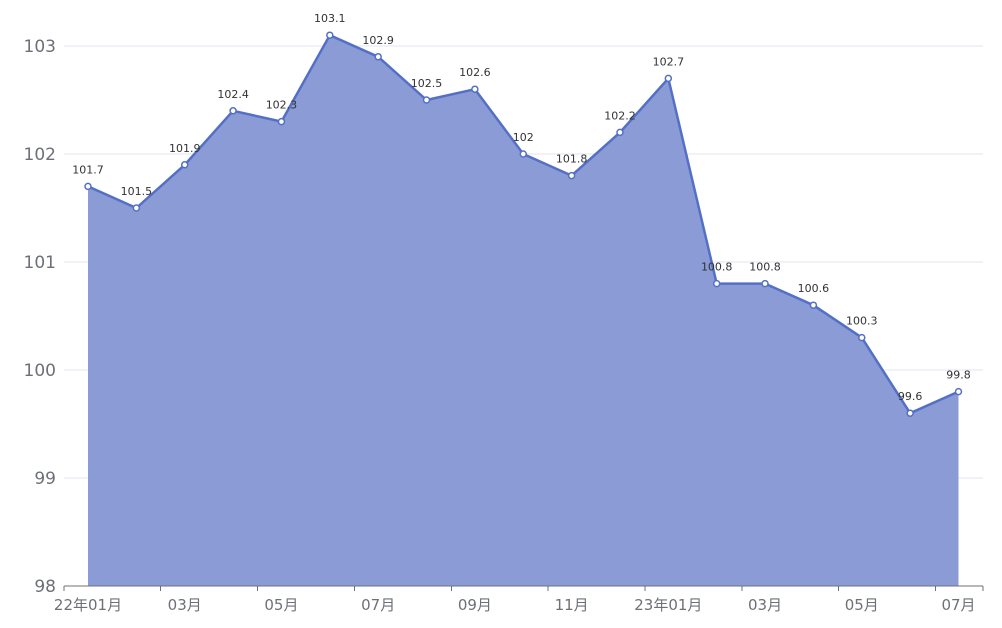 This screenshot has height=628, width=1002. What do you see at coordinates (40, 47) in the screenshot?
I see `y-tick-label-103: 103` at bounding box center [40, 47].